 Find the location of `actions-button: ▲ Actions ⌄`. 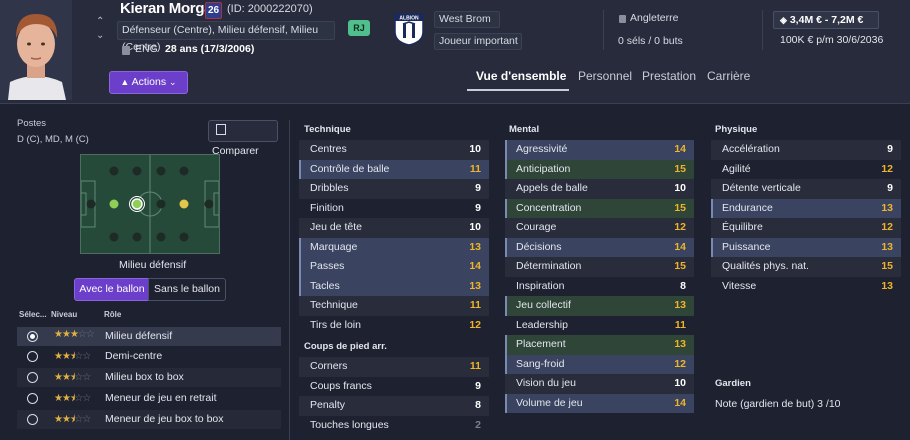

actions-button: ▲ Actions ⌄ is located at coordinates (148, 82).